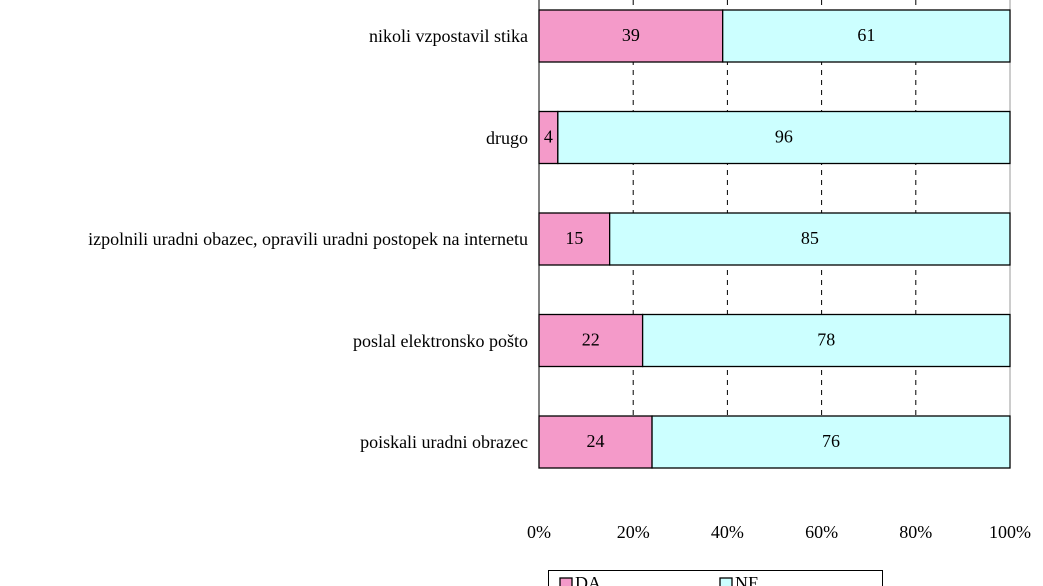 This screenshot has height=586, width=1043. Describe the element at coordinates (264, 36) in the screenshot. I see `y-tick-label: nikoli vzpostavil stika` at that location.